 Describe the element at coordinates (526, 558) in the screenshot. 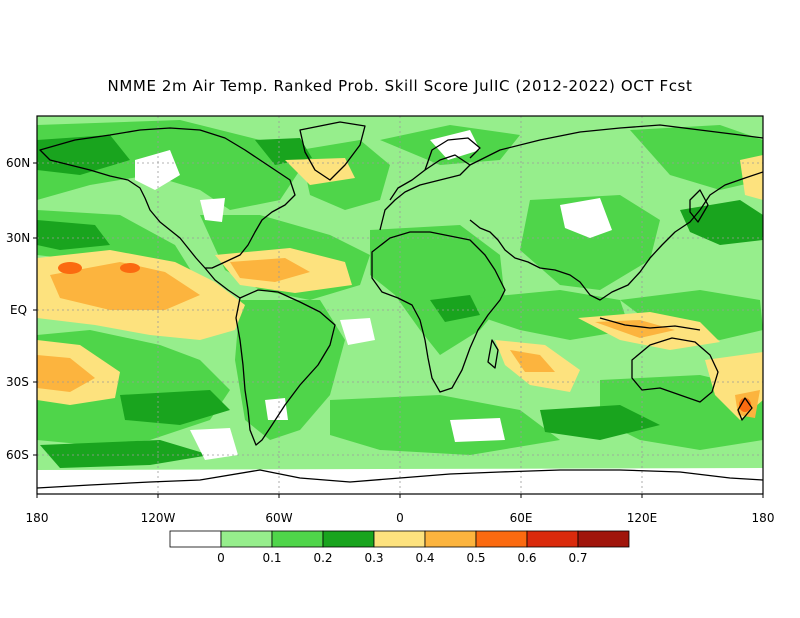

I see `colorbar-label: 0.6` at that location.